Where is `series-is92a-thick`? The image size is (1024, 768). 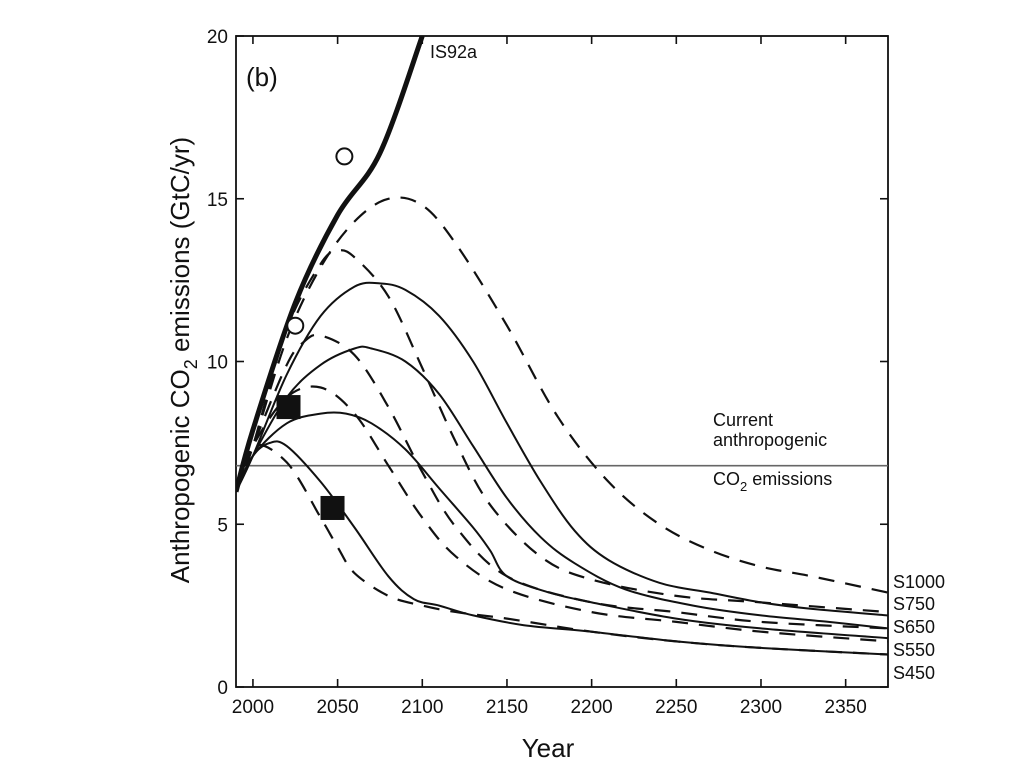 series-is92a-thick is located at coordinates (330, 264).